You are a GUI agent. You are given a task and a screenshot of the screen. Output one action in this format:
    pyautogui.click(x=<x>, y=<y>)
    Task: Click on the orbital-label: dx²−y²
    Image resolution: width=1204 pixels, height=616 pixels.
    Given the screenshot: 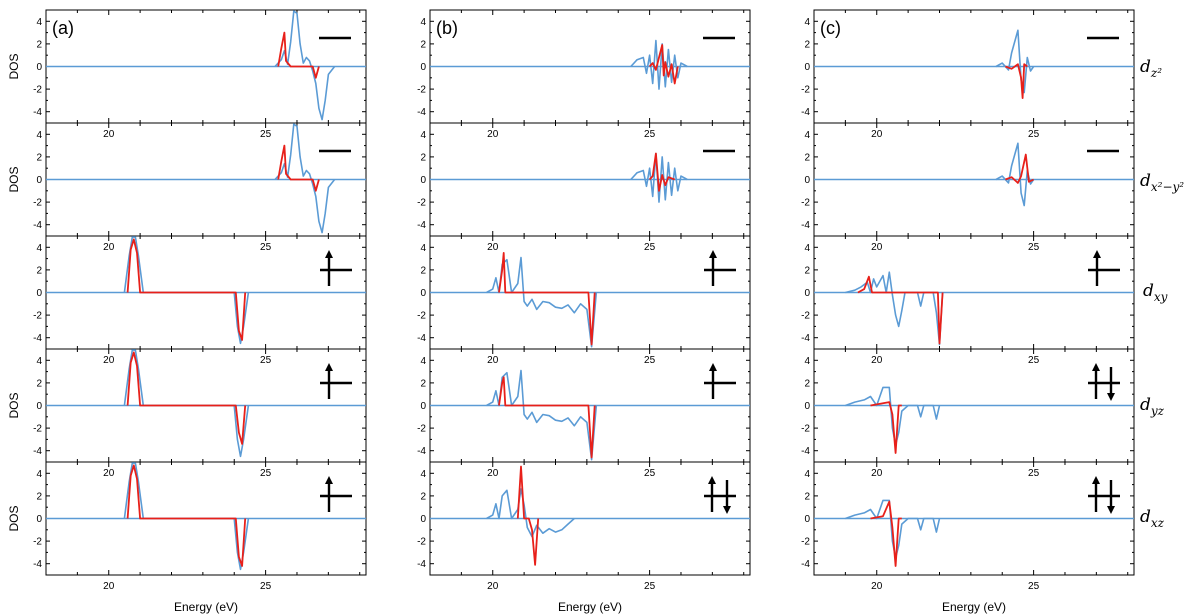 What is the action you would take?
    pyautogui.click(x=1162, y=182)
    